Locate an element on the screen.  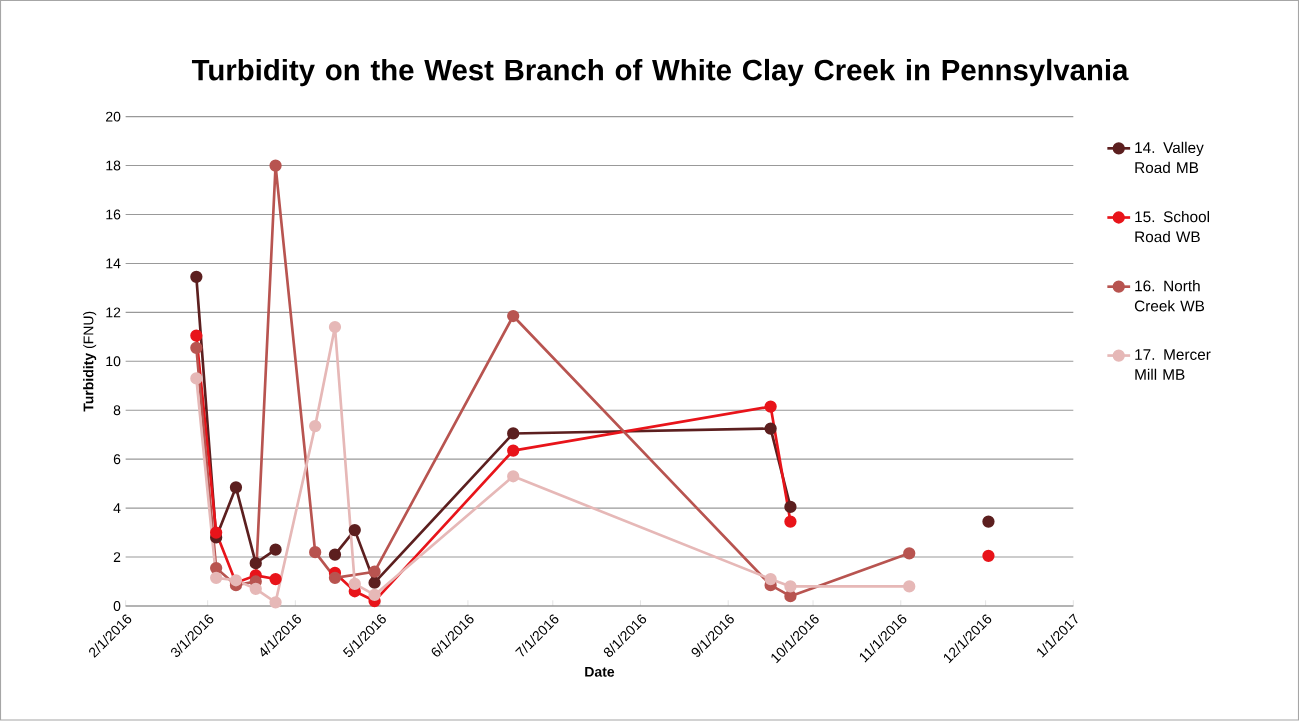
legend-label: 15. School Road WB is located at coordinates (1172, 227).